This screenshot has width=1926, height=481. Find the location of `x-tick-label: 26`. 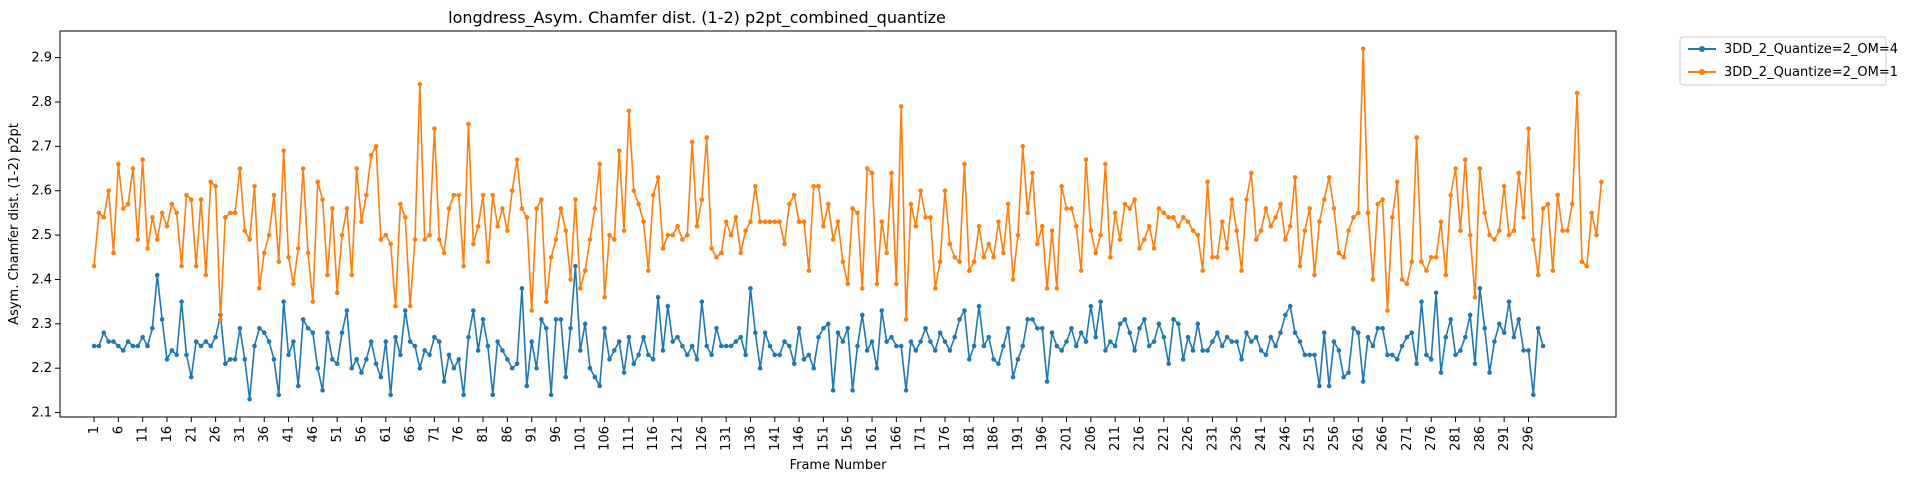

x-tick-label: 26 is located at coordinates (216, 434).